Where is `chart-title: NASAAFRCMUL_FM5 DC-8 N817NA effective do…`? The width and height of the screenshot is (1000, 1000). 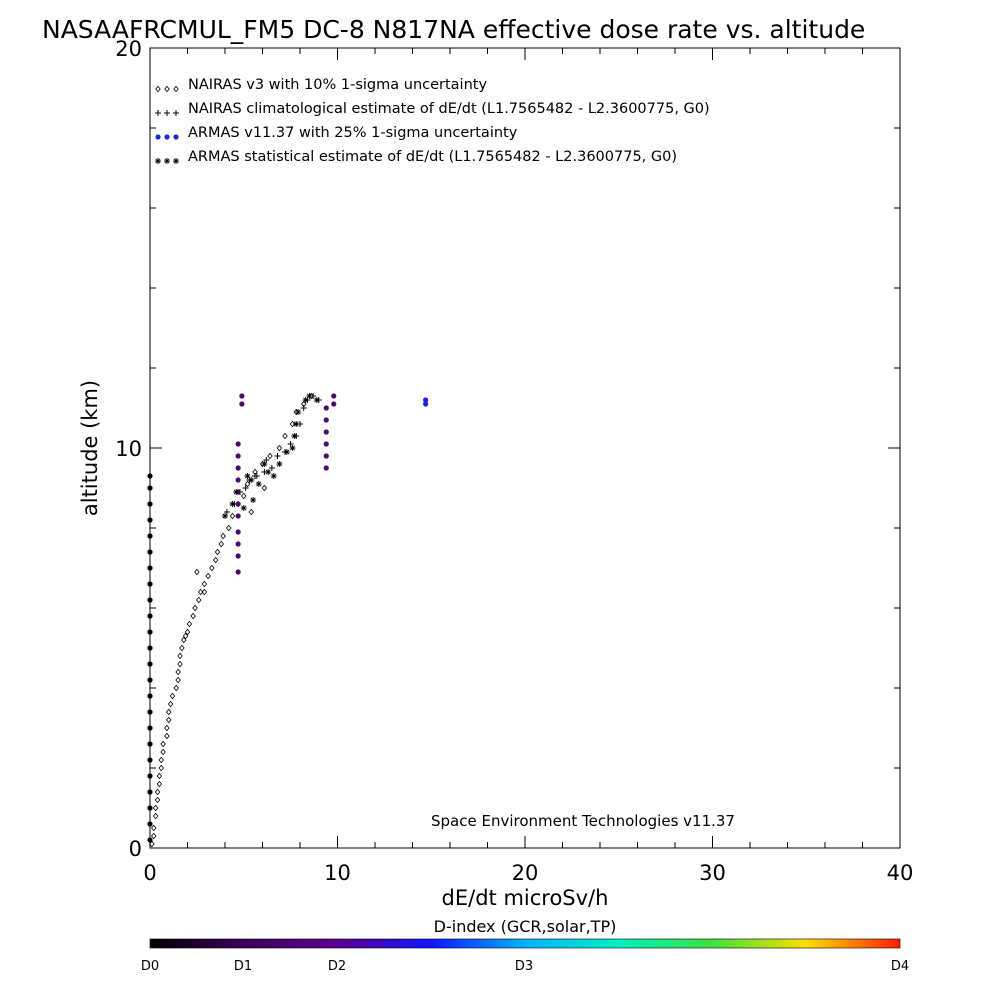
chart-title: NASAAFRCMUL_FM5 DC-8 N817NA effective do… is located at coordinates (453, 29).